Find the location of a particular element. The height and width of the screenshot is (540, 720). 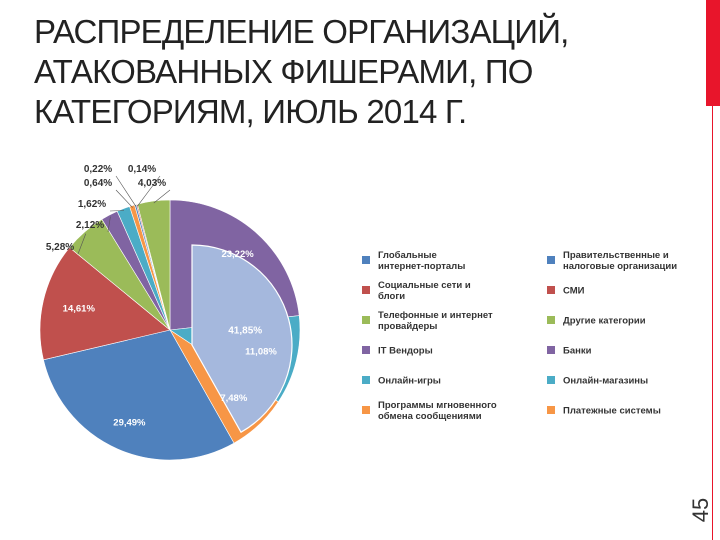

legend-label: Программы мгновенного обмена сообщениями is located at coordinates (437, 411).